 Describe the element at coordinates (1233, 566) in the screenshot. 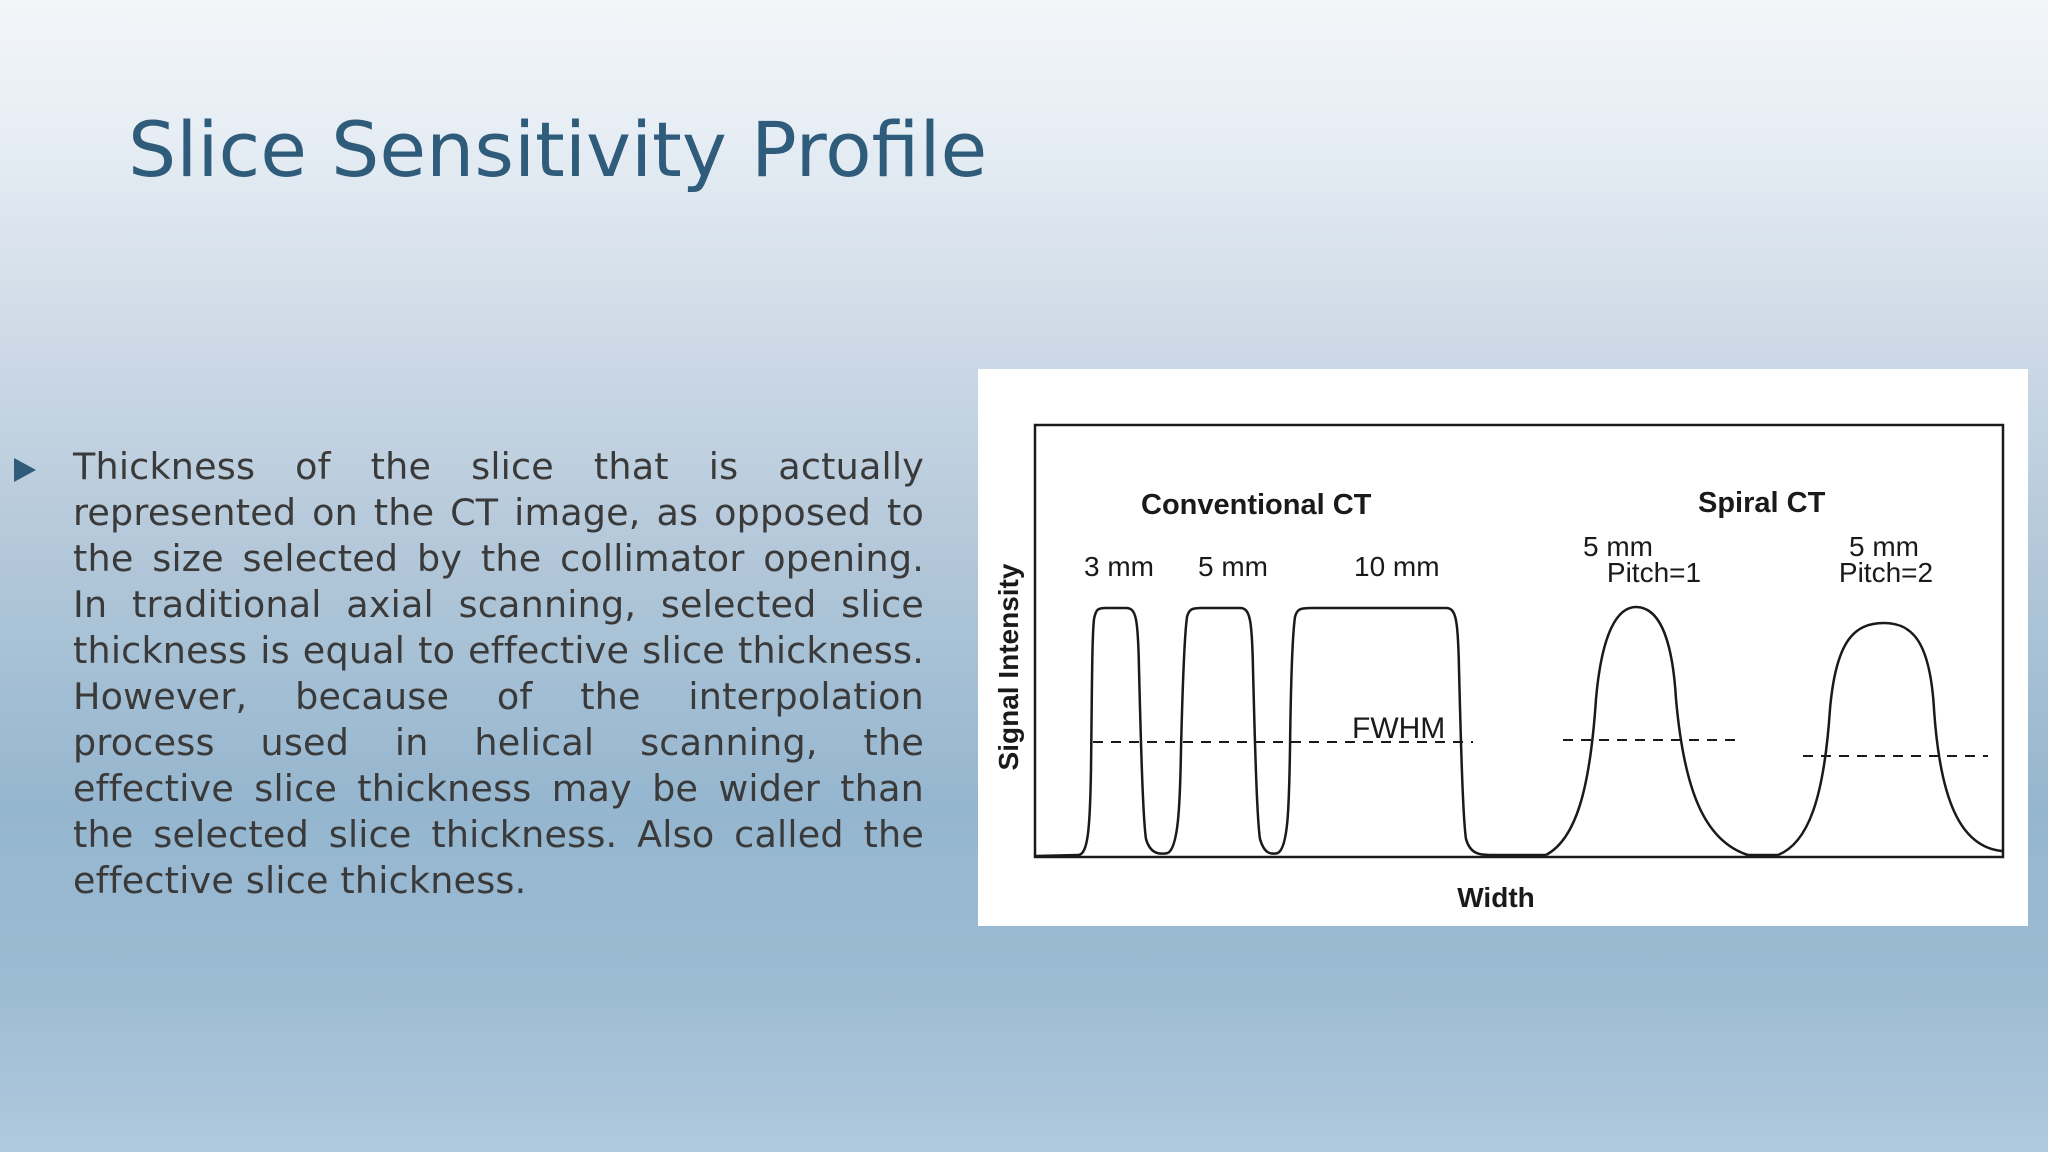

I see `label-5mm: 5 mm` at that location.